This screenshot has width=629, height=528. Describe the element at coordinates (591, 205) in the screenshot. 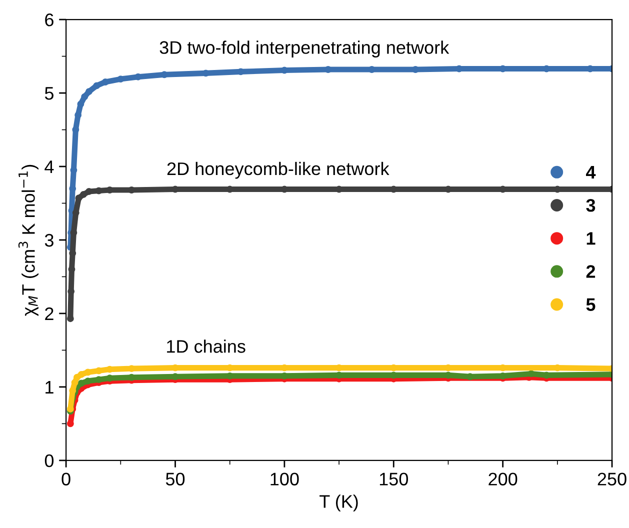

I see `legend-label: 3` at that location.